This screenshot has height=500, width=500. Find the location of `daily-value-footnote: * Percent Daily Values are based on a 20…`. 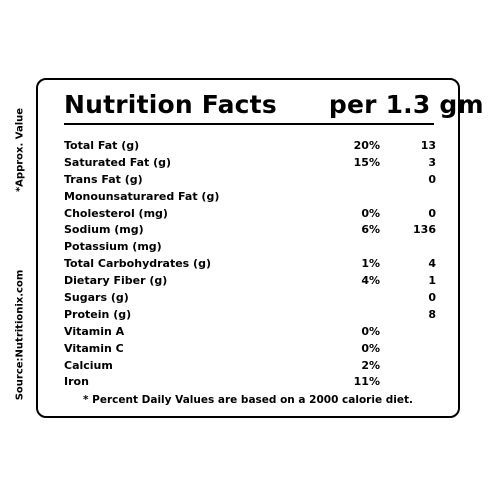

daily-value-footnote: * Percent Daily Values are based on a 20… is located at coordinates (248, 400).